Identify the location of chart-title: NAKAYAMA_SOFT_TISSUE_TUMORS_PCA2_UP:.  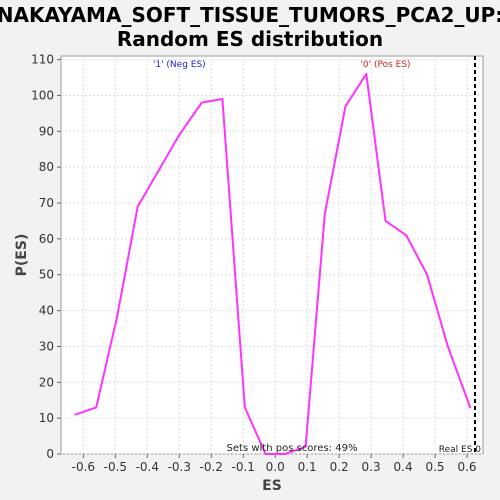
(250, 15).